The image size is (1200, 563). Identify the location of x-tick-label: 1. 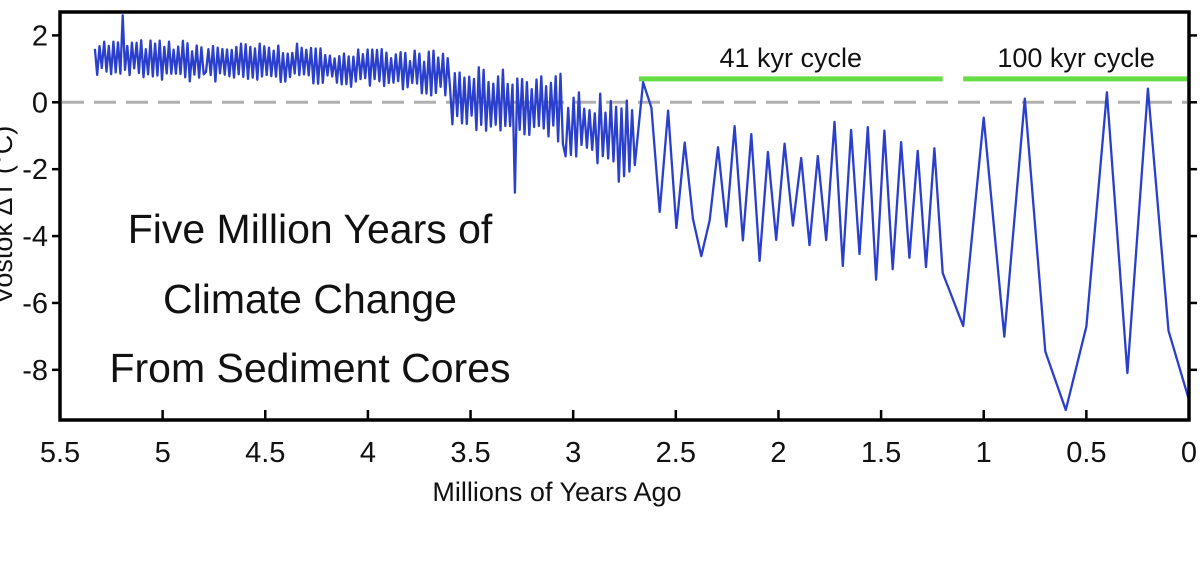
(984, 453).